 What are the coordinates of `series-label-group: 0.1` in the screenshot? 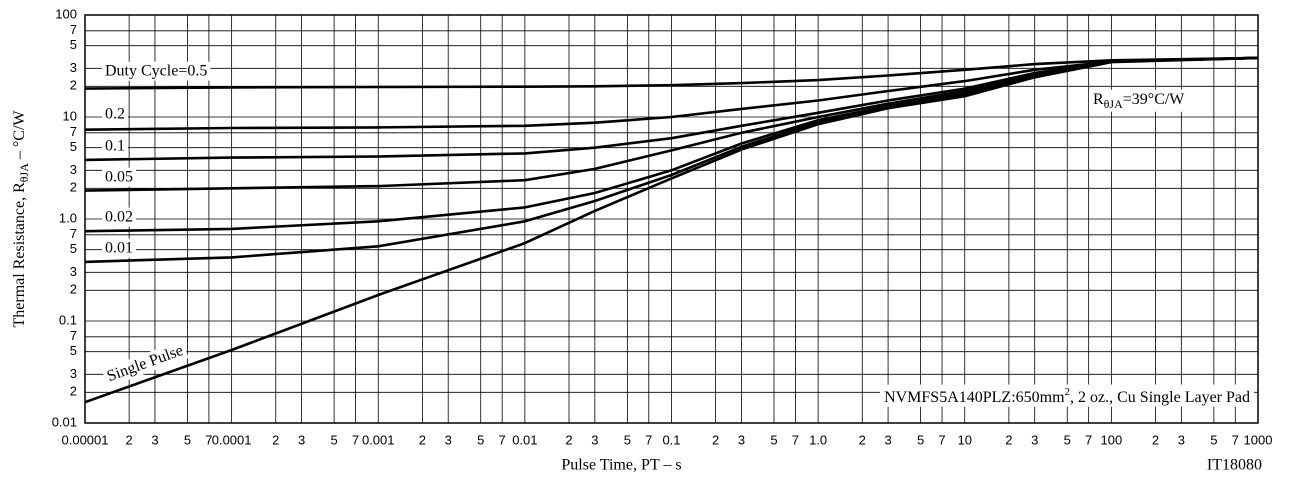 It's located at (115, 146).